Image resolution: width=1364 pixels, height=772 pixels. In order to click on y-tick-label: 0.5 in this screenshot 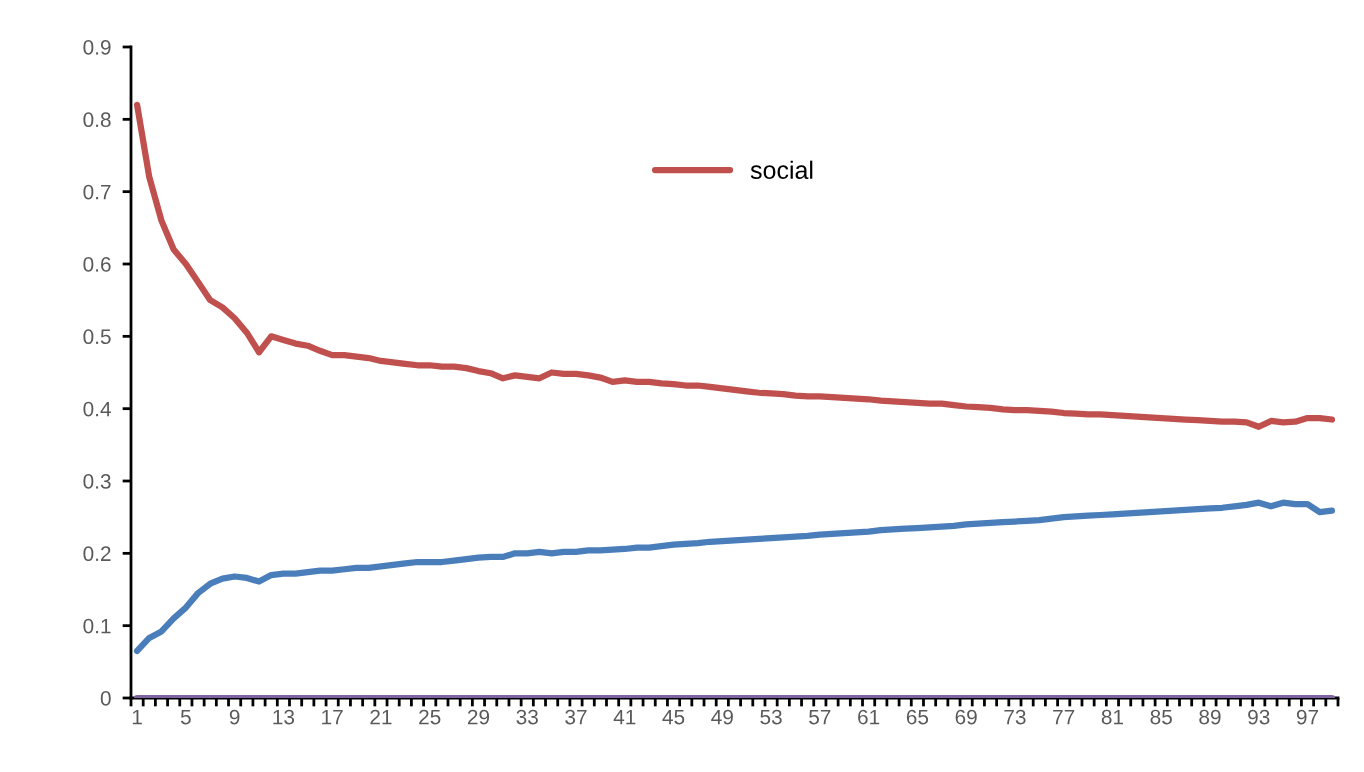, I will do `click(97, 337)`.